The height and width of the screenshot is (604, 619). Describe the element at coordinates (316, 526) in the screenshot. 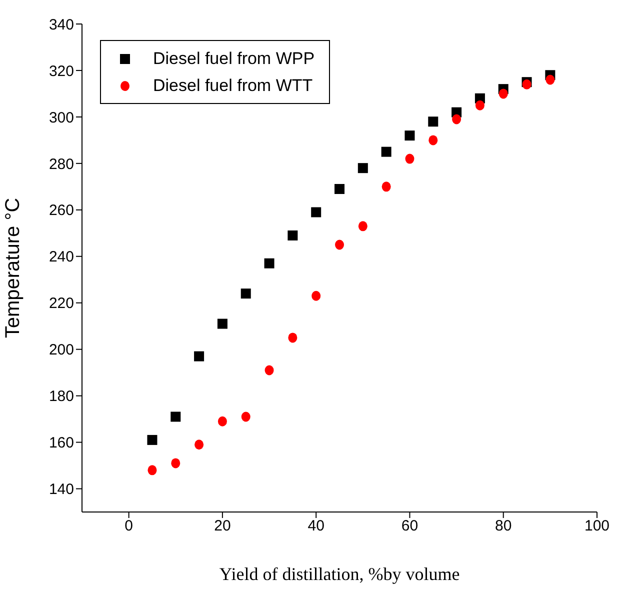

I see `x-tick-label: 40` at that location.